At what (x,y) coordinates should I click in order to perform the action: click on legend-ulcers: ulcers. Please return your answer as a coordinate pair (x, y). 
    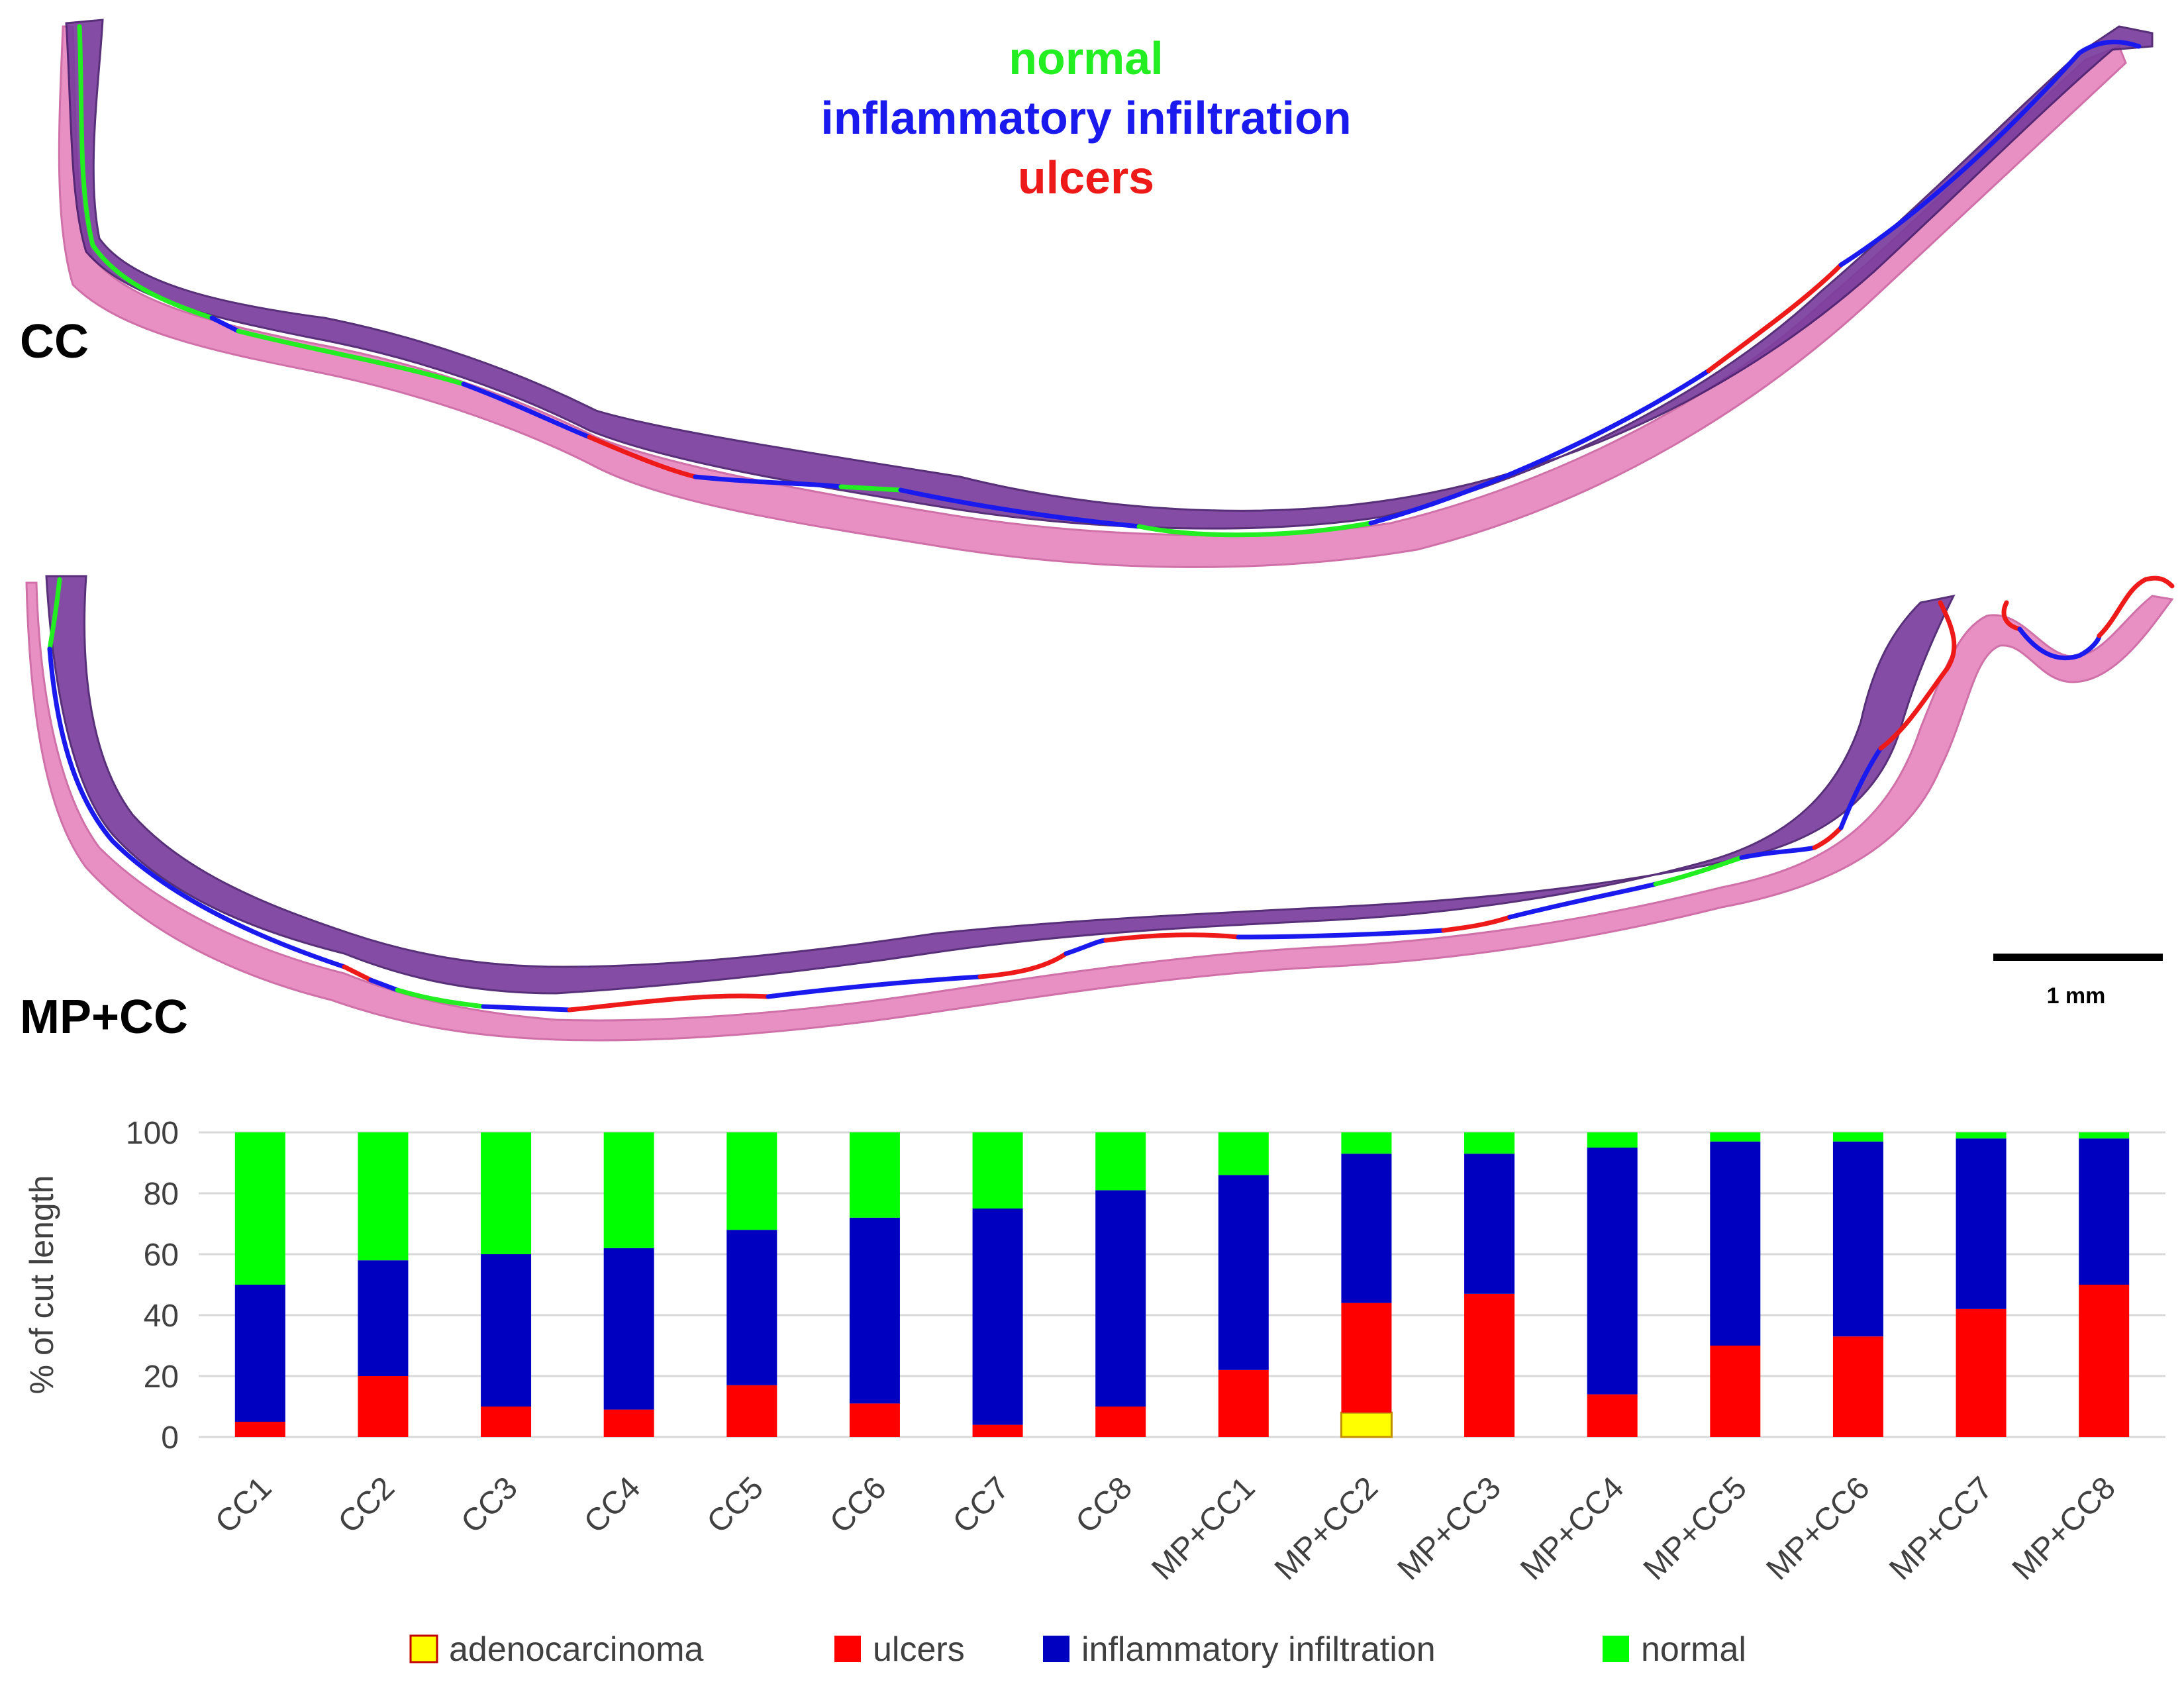
    Looking at the image, I should click on (1086, 177).